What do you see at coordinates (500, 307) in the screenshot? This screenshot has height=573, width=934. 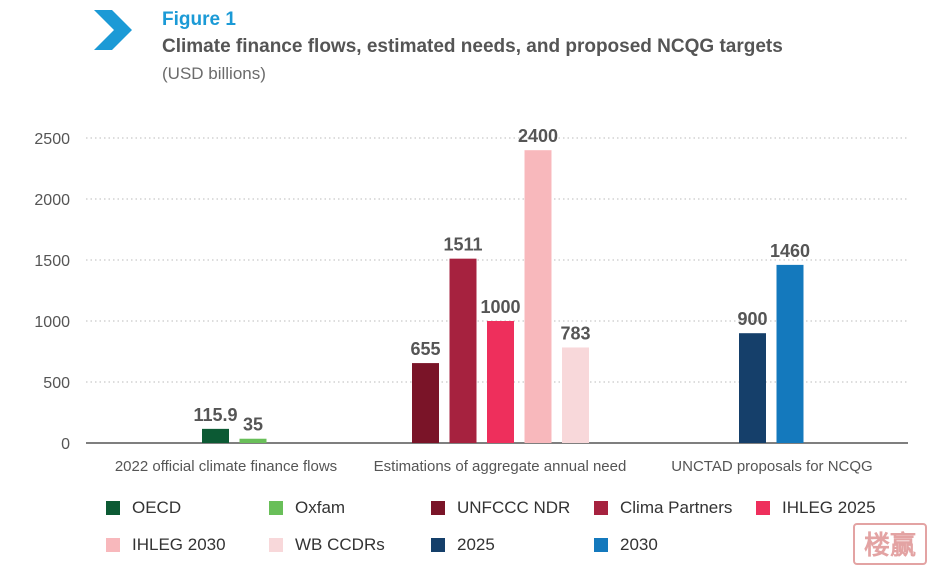 I see `data-label: 1000` at bounding box center [500, 307].